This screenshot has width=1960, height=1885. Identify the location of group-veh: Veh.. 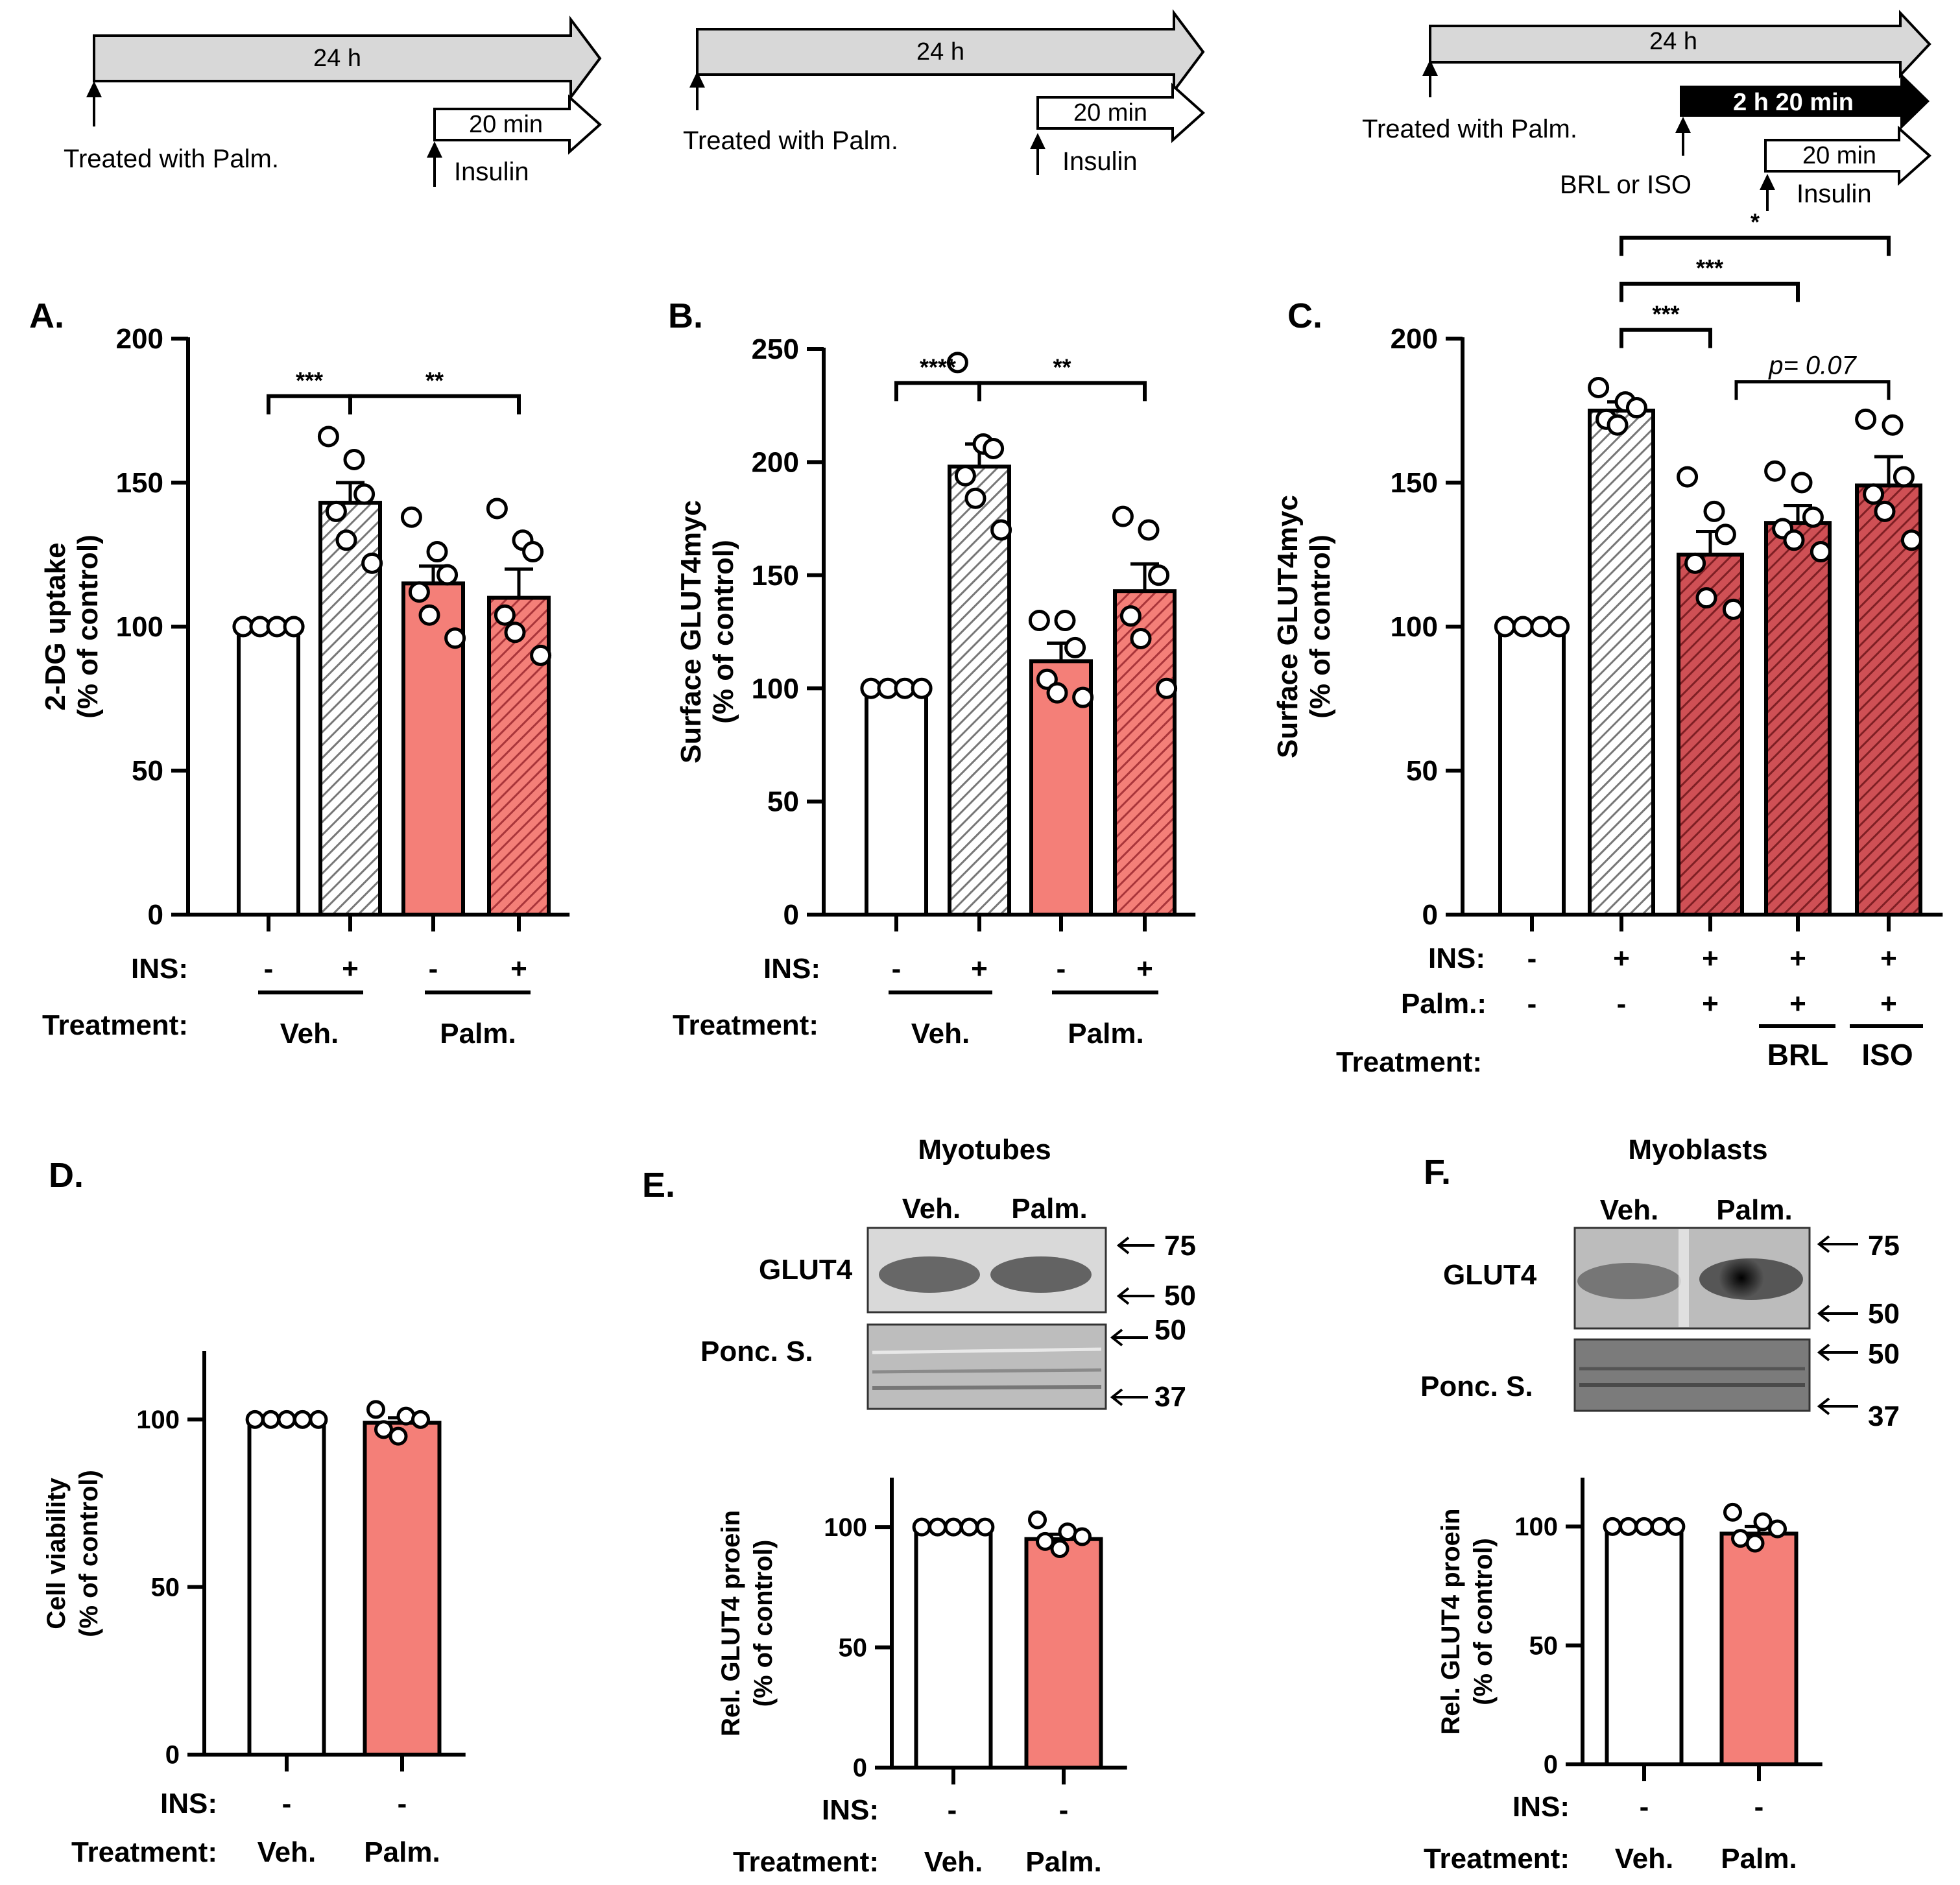
(1644, 1859).